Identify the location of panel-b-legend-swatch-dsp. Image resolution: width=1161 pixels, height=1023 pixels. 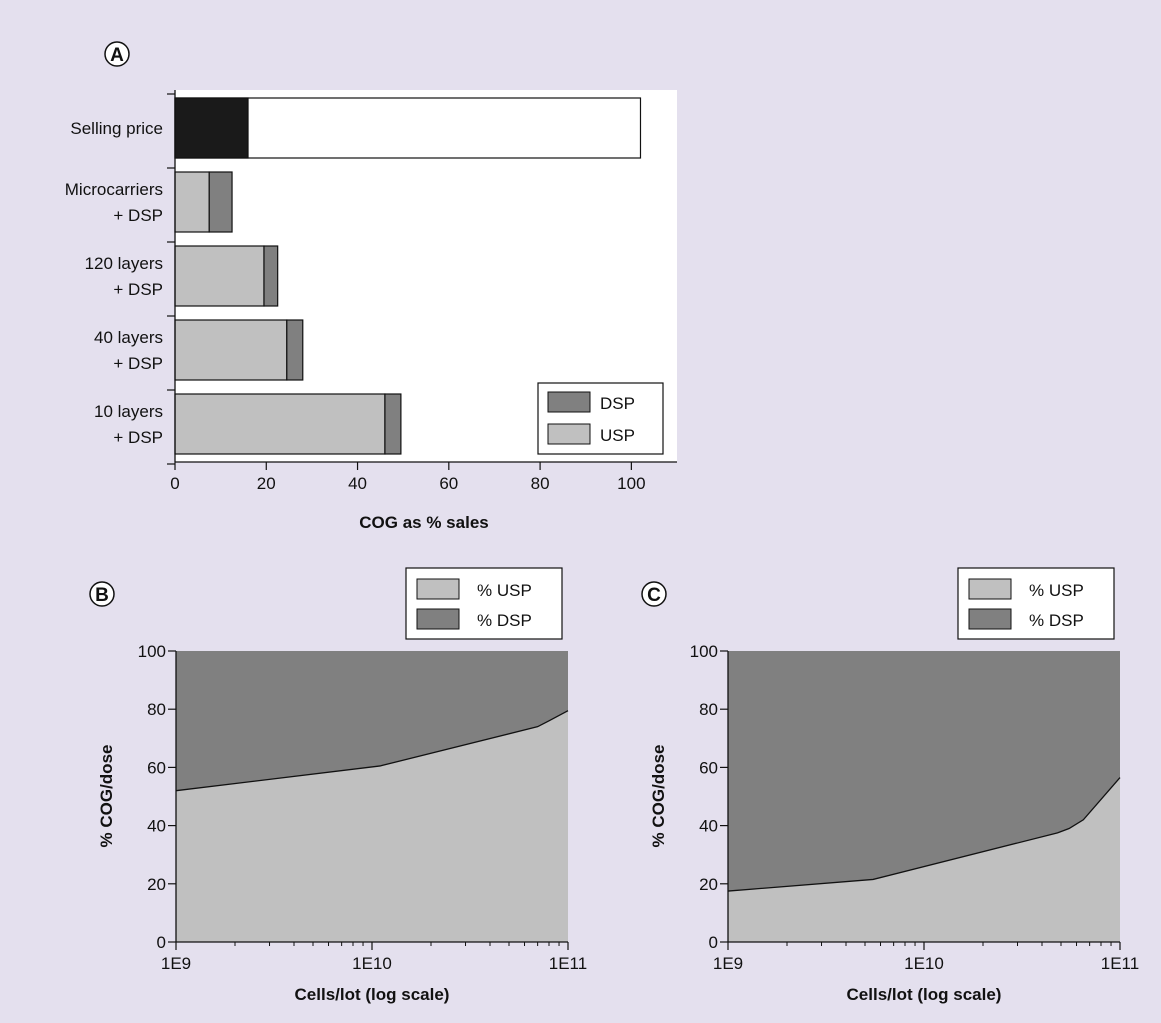
(438, 619).